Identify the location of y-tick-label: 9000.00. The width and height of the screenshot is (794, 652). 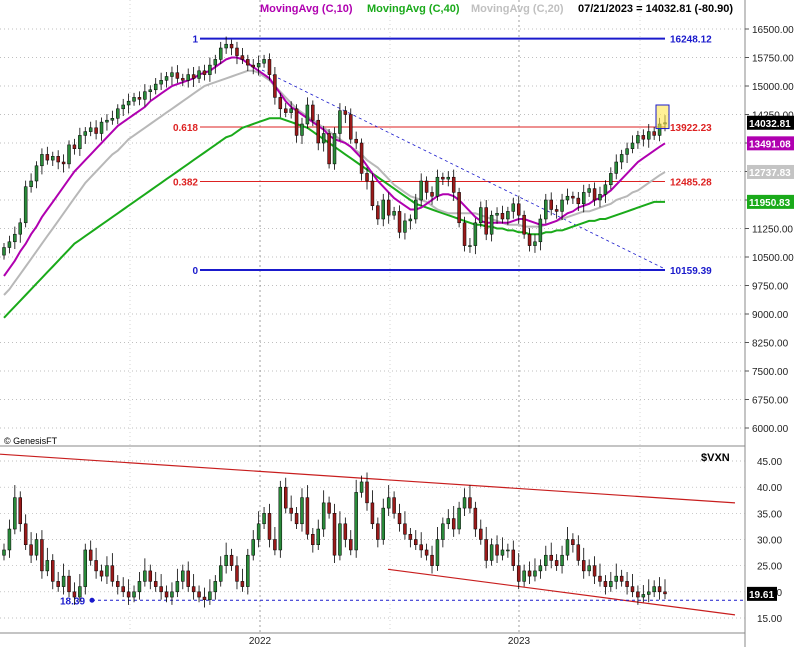
(770, 315).